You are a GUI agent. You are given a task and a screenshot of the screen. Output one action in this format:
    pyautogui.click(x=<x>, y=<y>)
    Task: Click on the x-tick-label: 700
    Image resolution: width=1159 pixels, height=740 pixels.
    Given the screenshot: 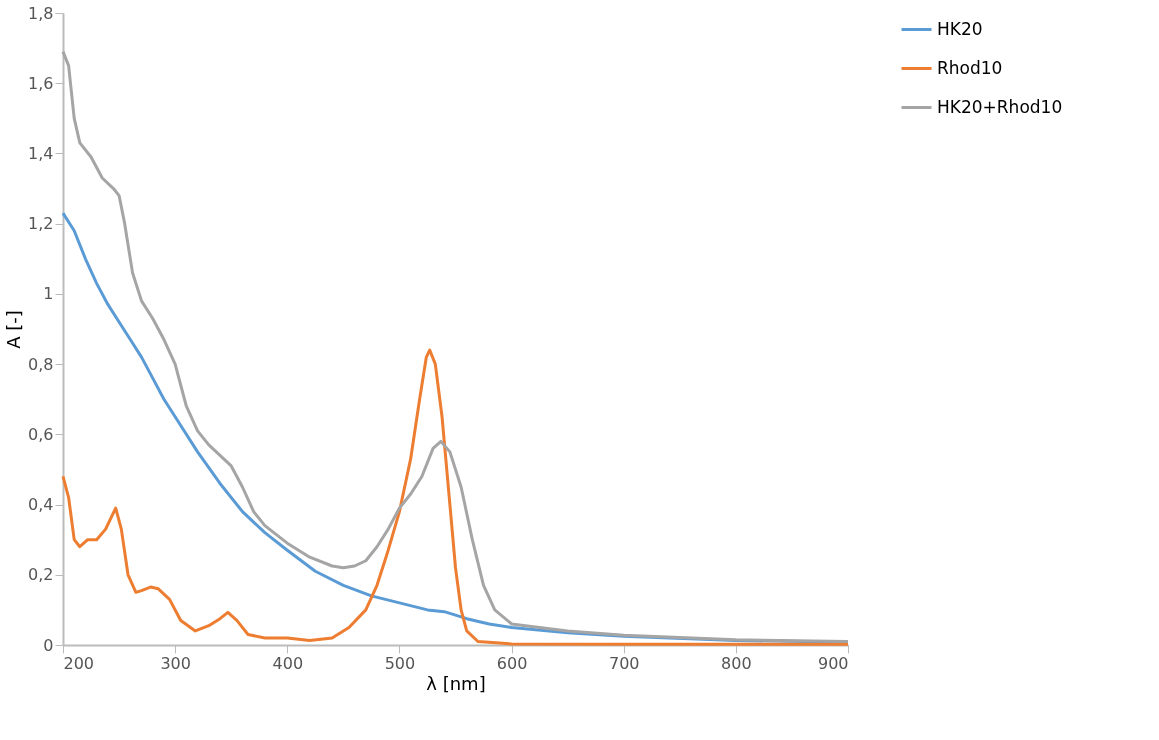 What is the action you would take?
    pyautogui.click(x=624, y=663)
    